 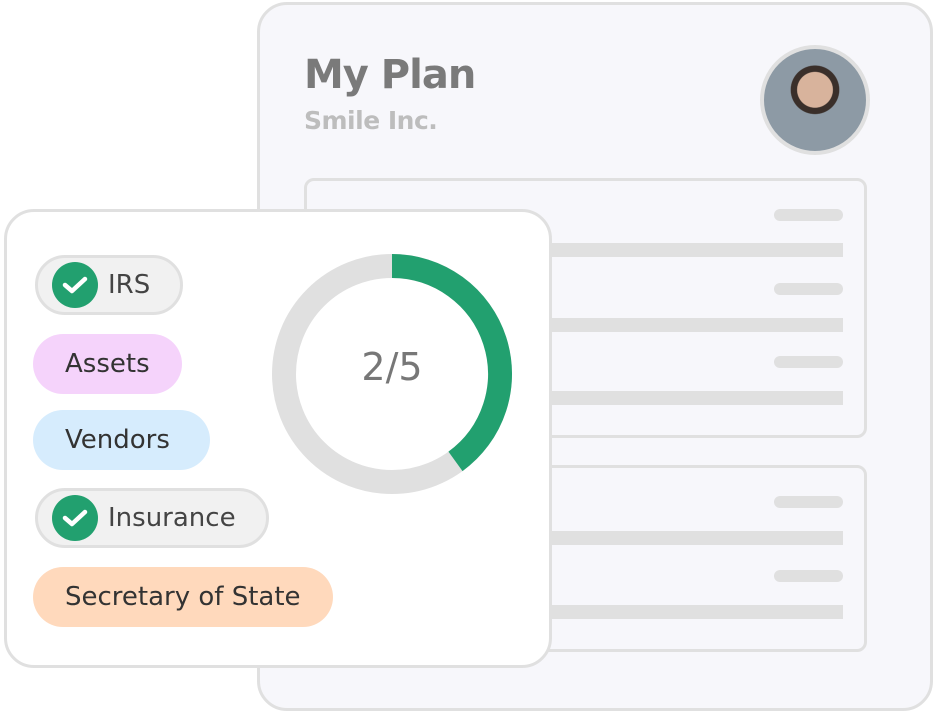 What do you see at coordinates (451, 363) in the screenshot?
I see `donut-fill` at bounding box center [451, 363].